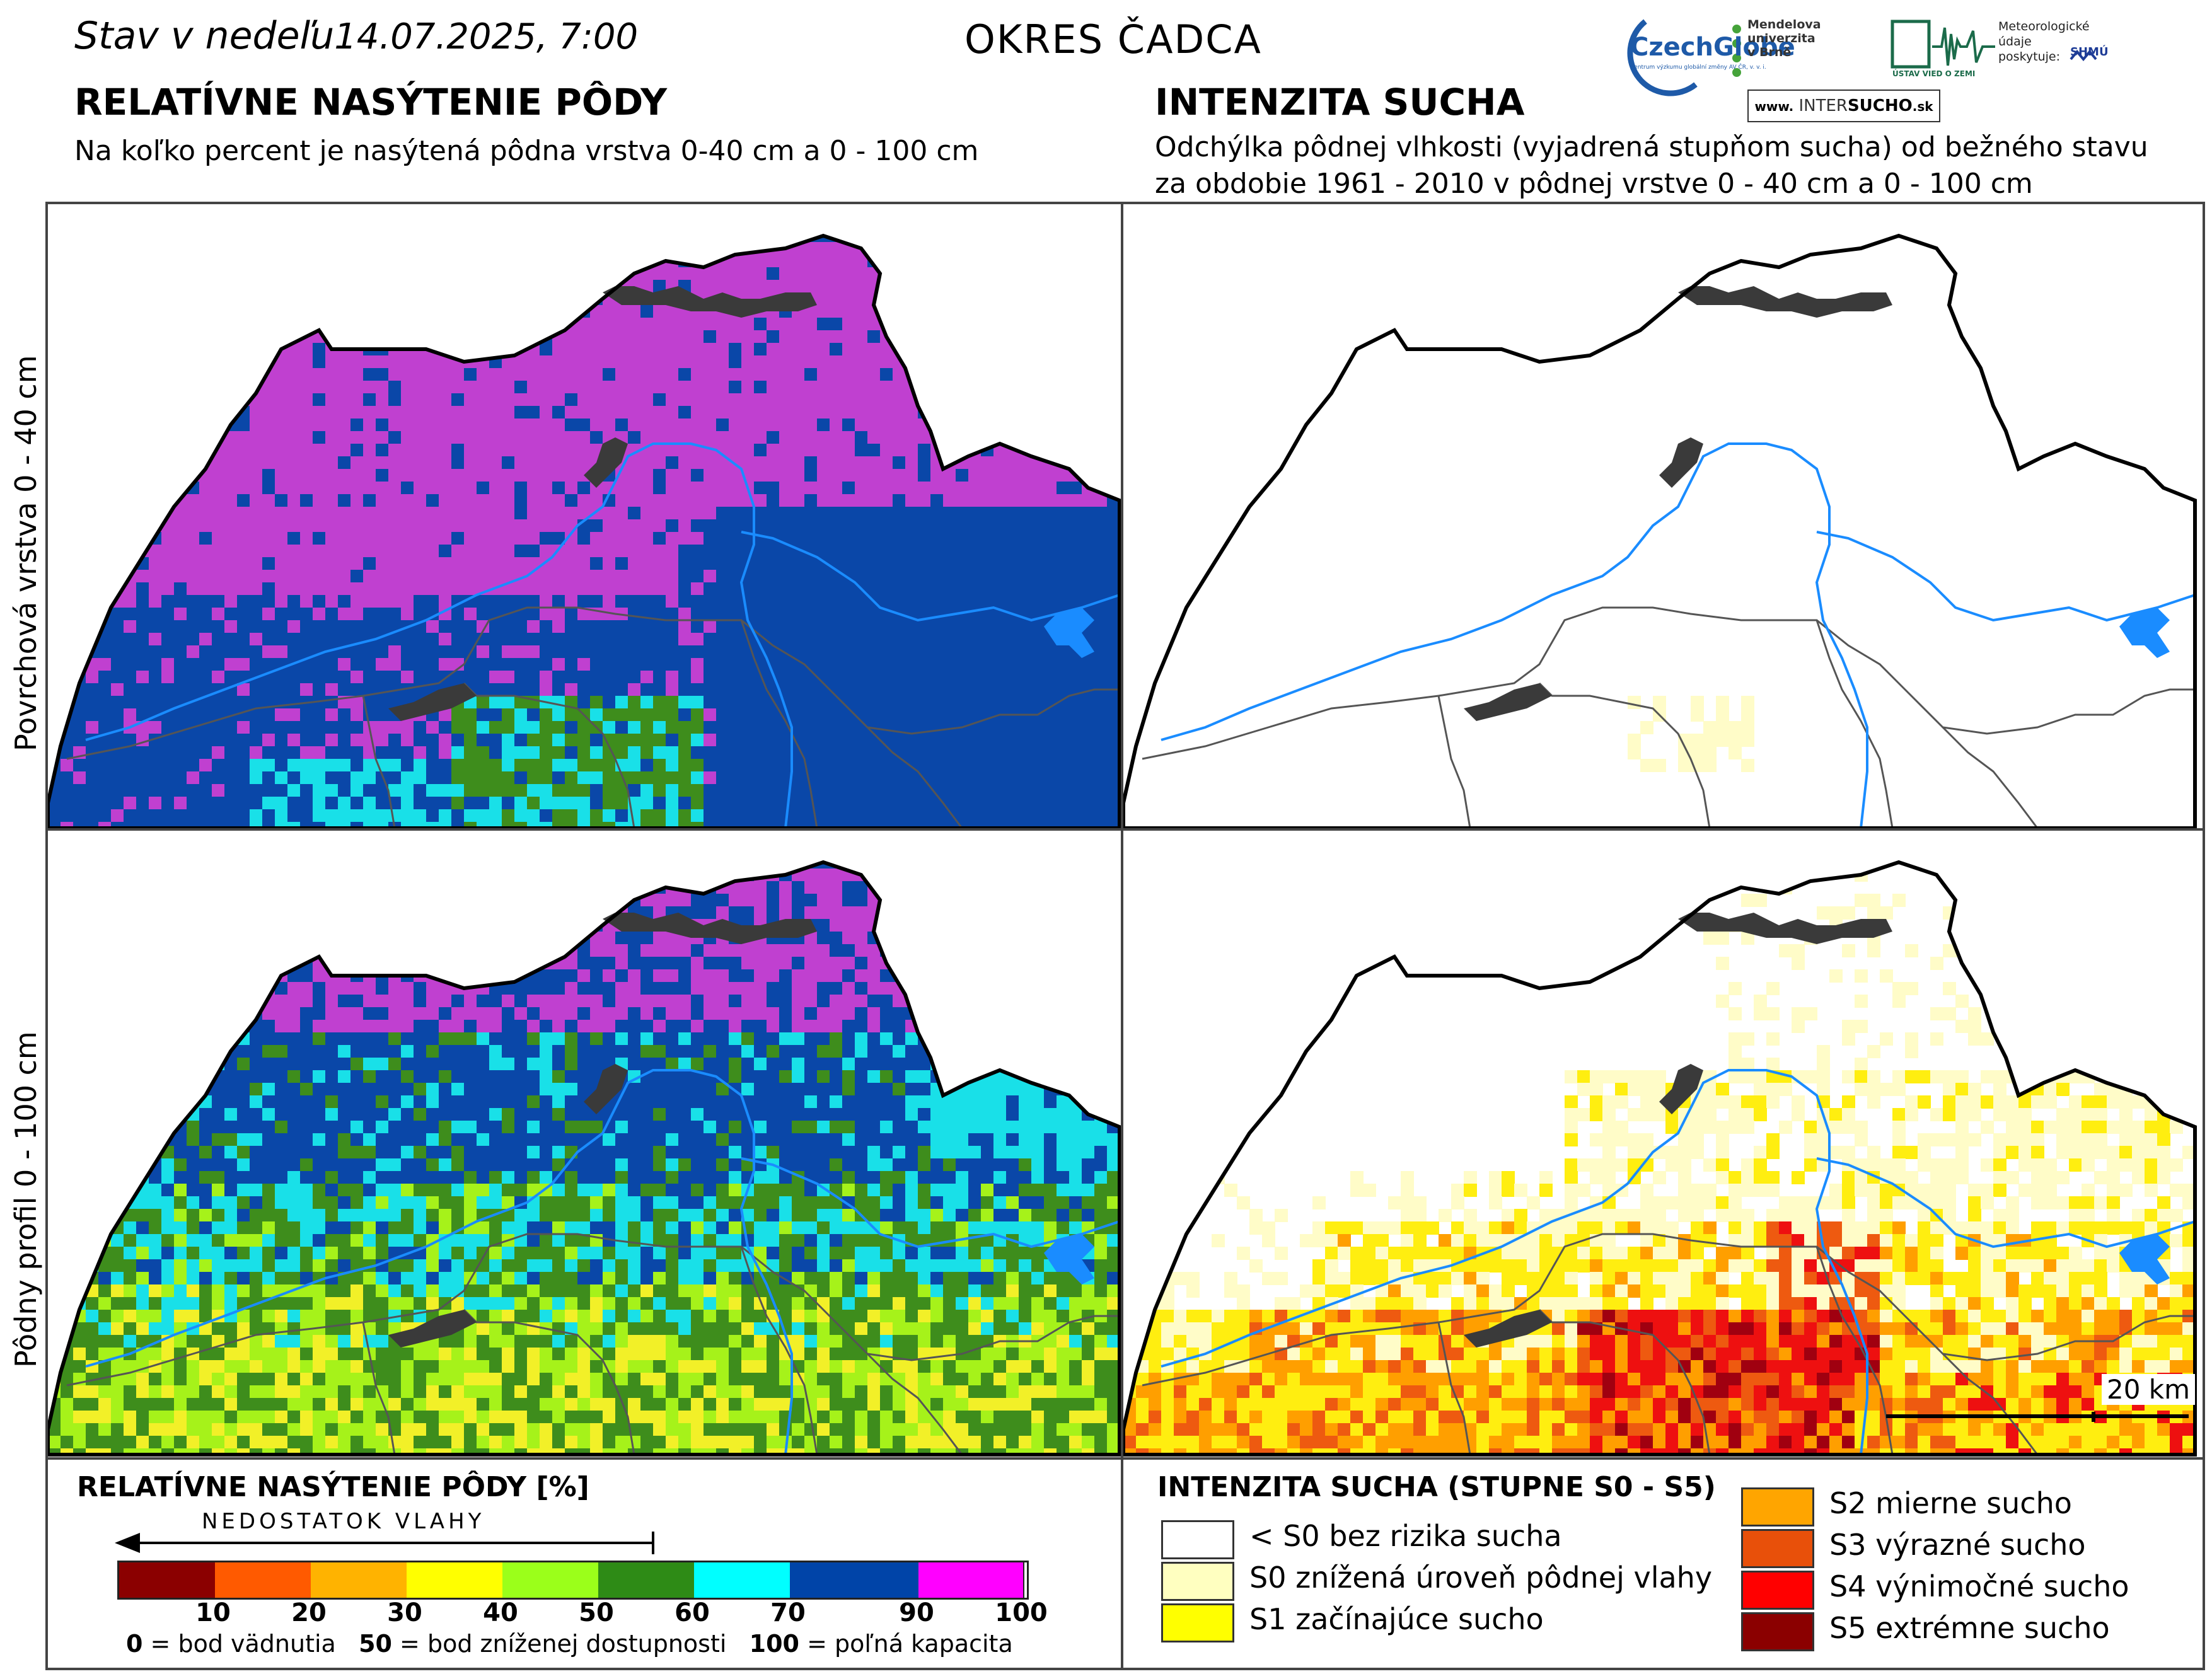  What do you see at coordinates (1113, 39) in the screenshot?
I see `district-title: OKRES ČADCA` at bounding box center [1113, 39].